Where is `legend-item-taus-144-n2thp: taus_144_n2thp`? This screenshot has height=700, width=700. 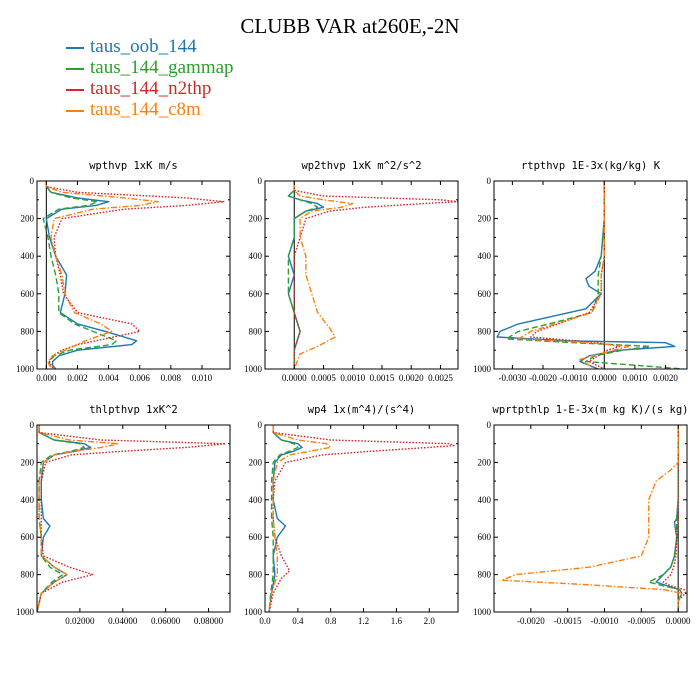 legend-item-taus-144-n2thp: taus_144_n2thp is located at coordinates (150, 88).